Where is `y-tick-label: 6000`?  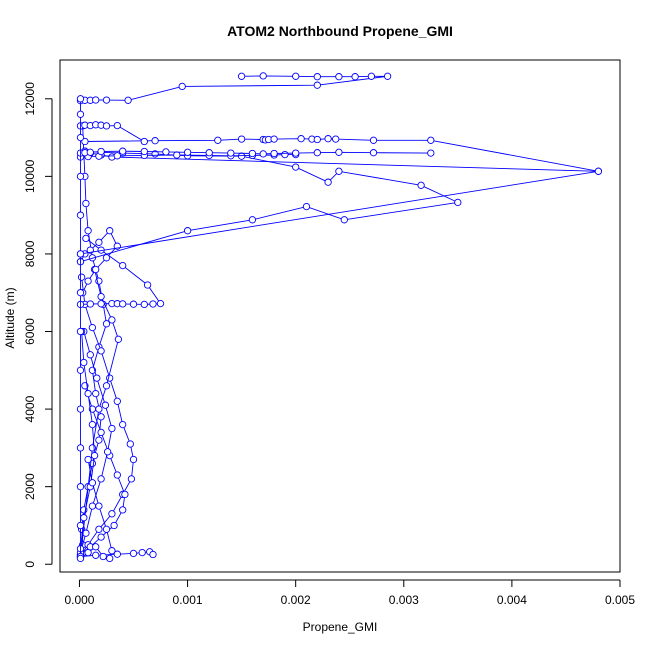 y-tick-label: 6000 is located at coordinates (30, 331).